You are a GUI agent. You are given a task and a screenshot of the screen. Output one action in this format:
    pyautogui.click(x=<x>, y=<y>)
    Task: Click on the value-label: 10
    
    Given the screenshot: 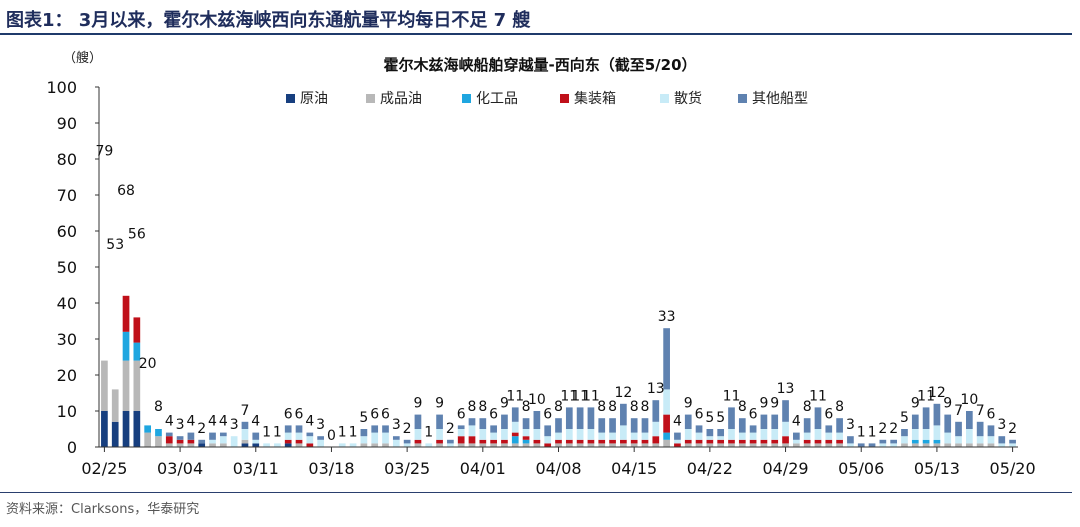 What is the action you would take?
    pyautogui.click(x=537, y=400)
    